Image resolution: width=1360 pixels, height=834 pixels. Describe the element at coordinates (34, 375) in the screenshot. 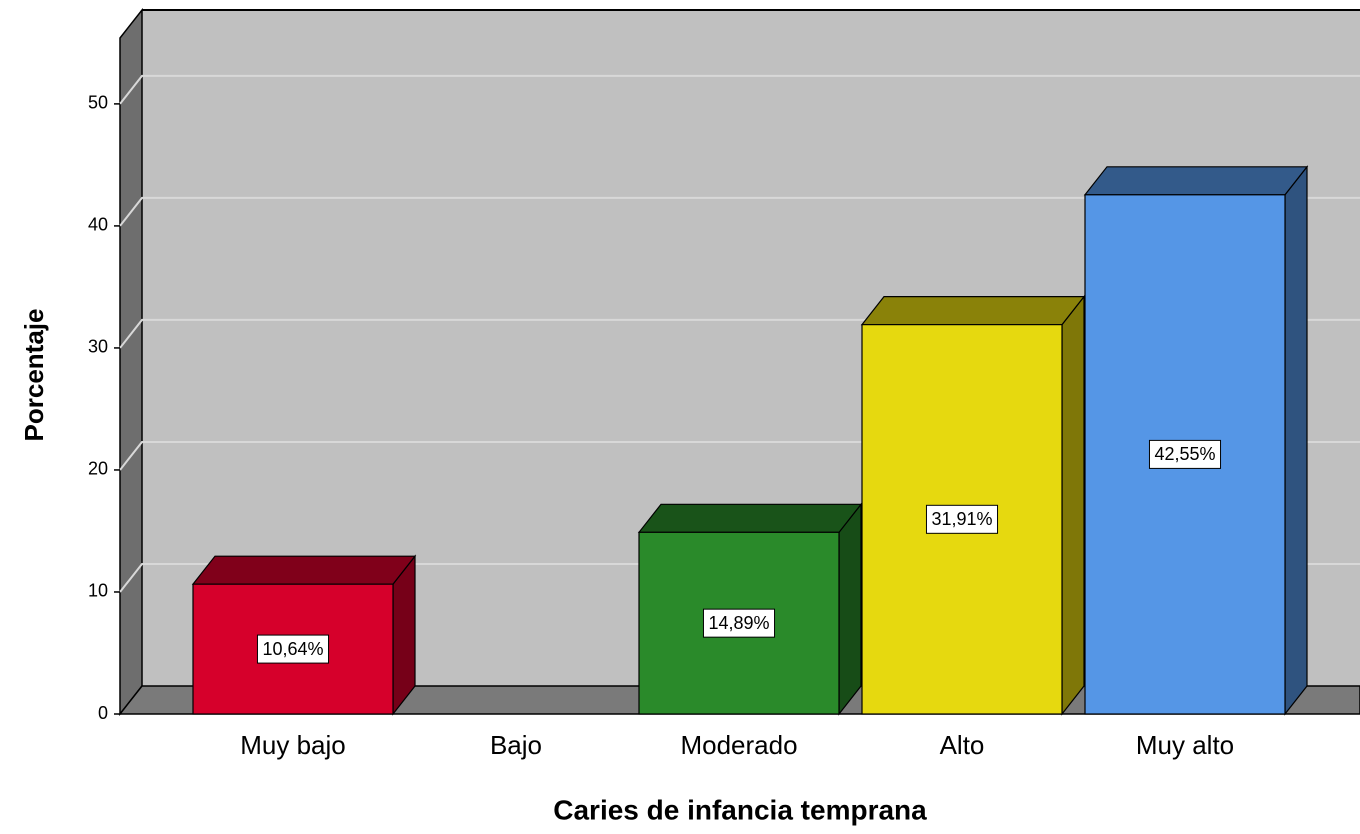

I see `y-axis-title: Porcentaje` at that location.